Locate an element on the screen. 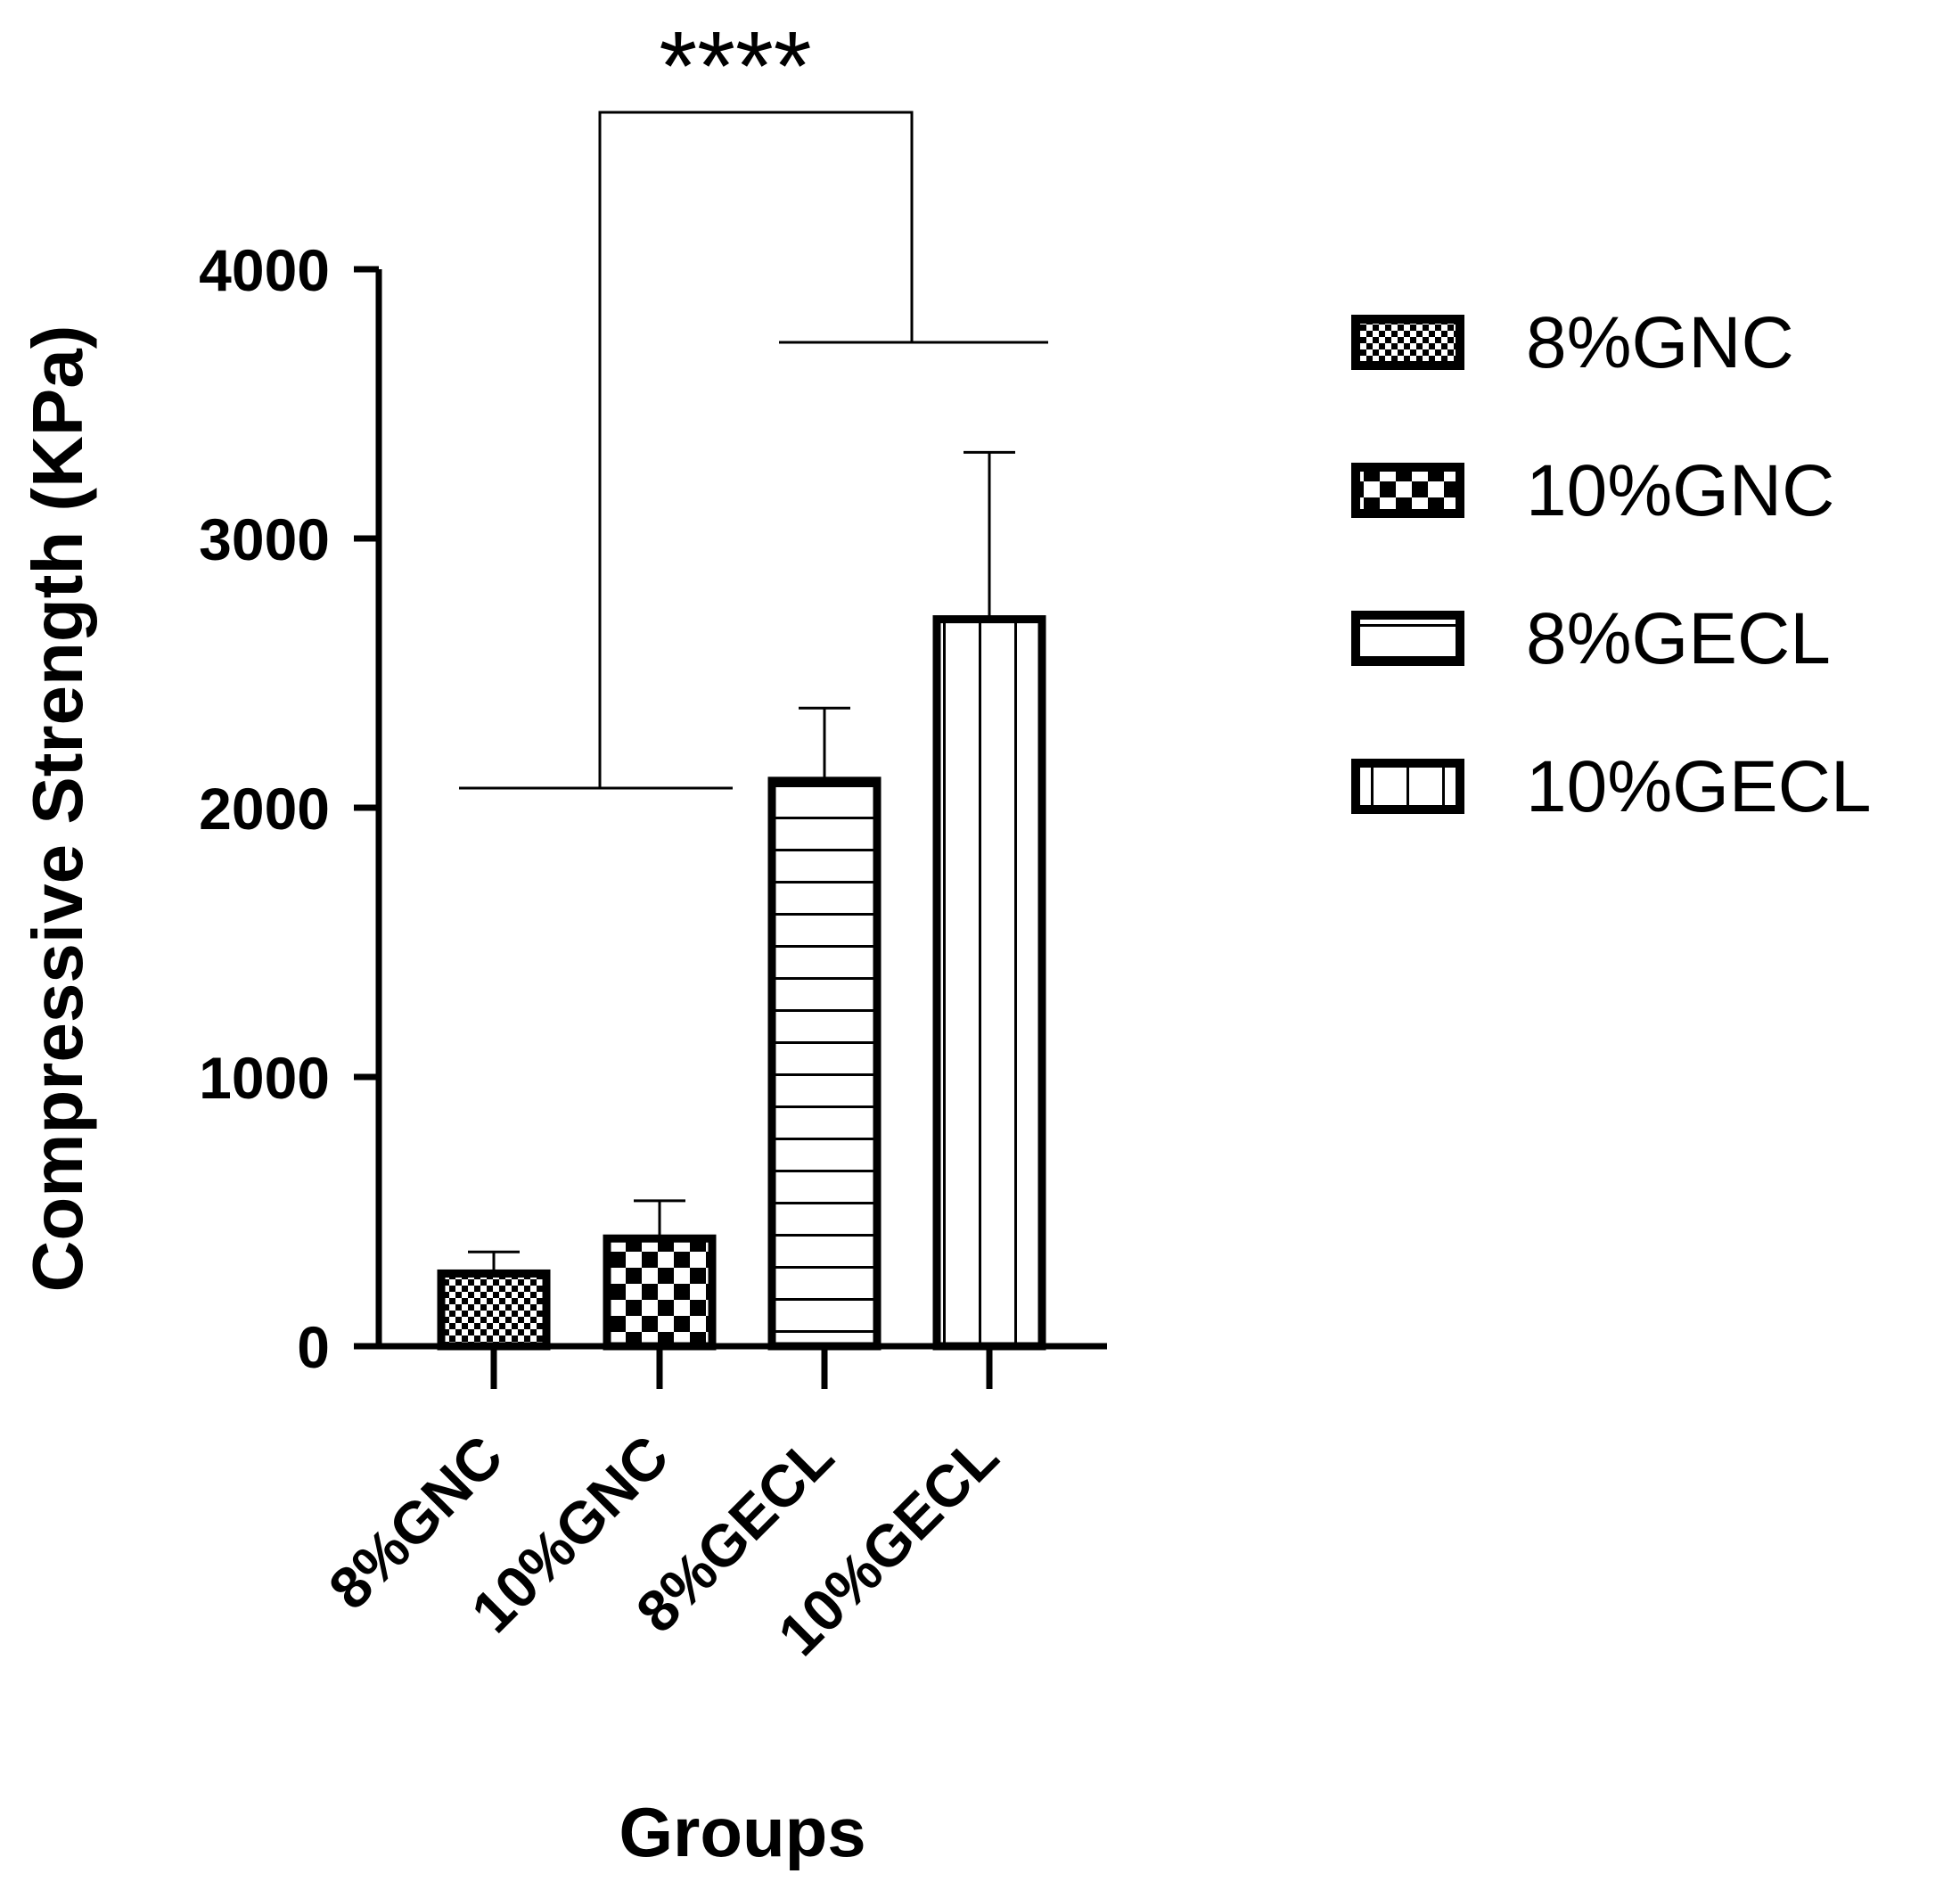  y-ticks: 0 1000 2000 3000 4000 is located at coordinates (289, 808).